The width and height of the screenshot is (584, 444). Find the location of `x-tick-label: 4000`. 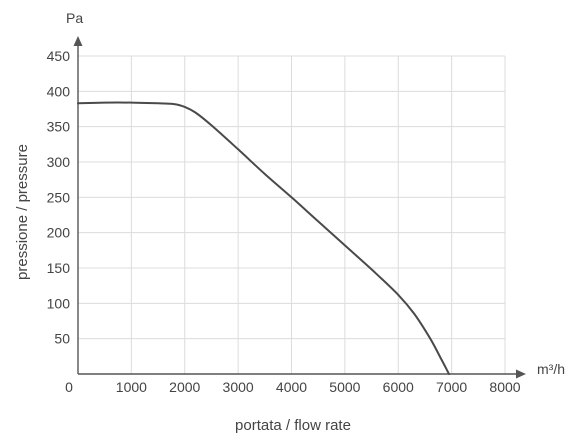

x-tick-label: 4000 is located at coordinates (291, 387).